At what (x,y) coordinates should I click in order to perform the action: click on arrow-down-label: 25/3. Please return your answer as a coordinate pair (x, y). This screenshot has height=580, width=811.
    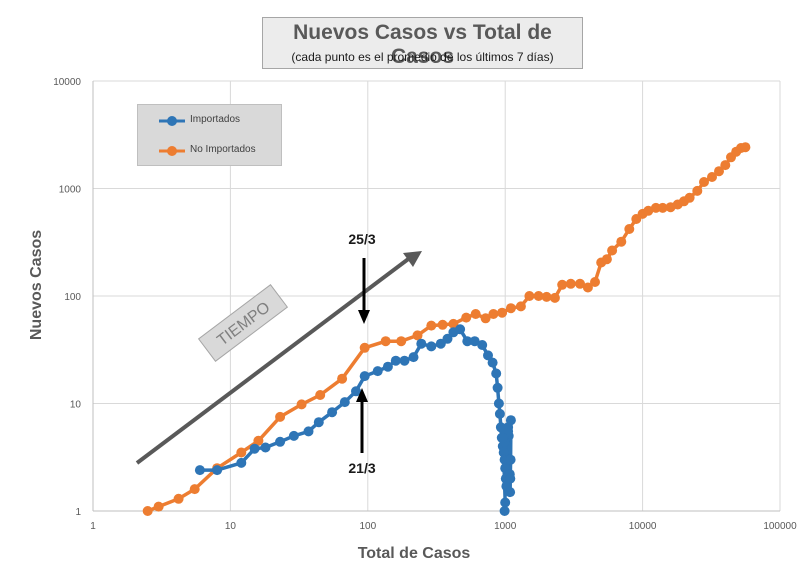
    Looking at the image, I should click on (361, 239).